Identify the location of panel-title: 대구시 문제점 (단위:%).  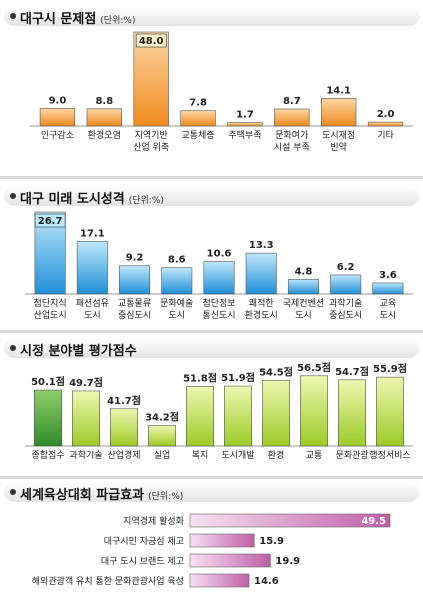
(78, 19).